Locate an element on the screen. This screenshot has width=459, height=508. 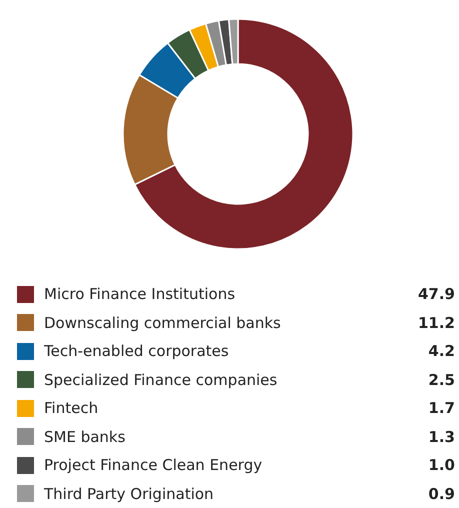
data-label: 2.5 is located at coordinates (442, 379).